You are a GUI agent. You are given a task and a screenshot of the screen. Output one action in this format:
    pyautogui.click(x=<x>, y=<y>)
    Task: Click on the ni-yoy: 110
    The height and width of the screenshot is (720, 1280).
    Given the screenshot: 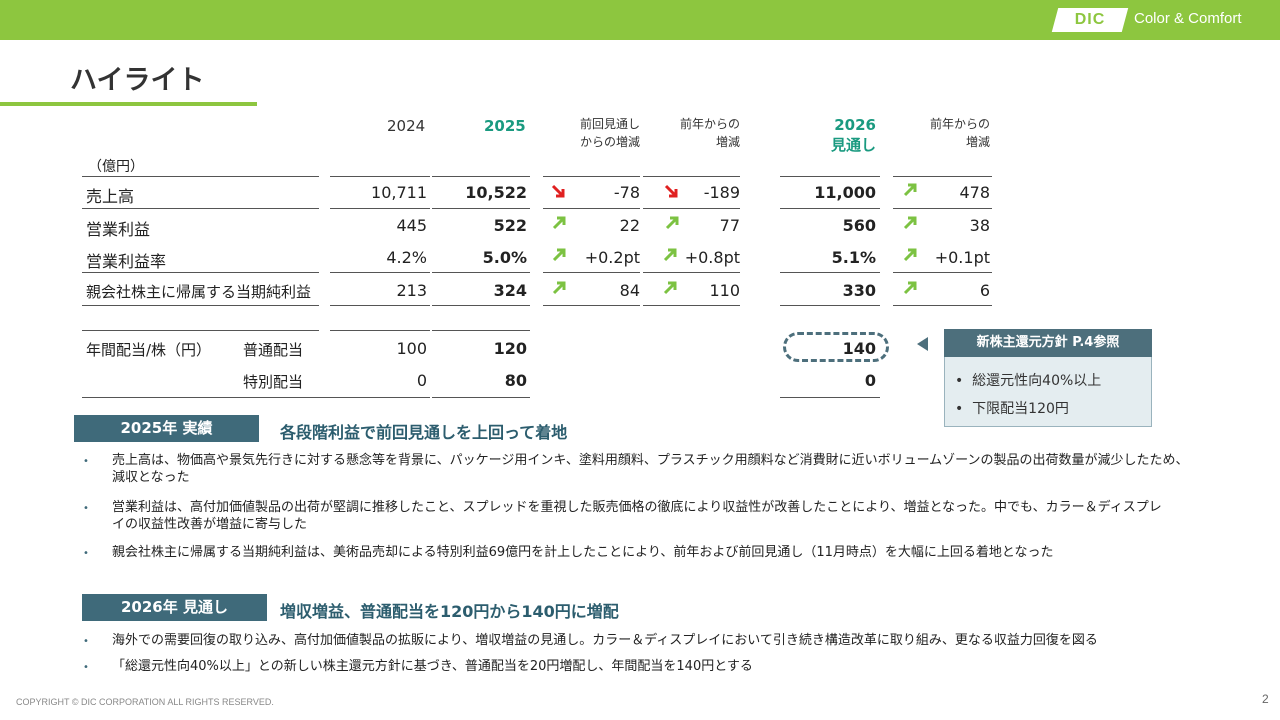 What is the action you would take?
    pyautogui.click(x=724, y=290)
    